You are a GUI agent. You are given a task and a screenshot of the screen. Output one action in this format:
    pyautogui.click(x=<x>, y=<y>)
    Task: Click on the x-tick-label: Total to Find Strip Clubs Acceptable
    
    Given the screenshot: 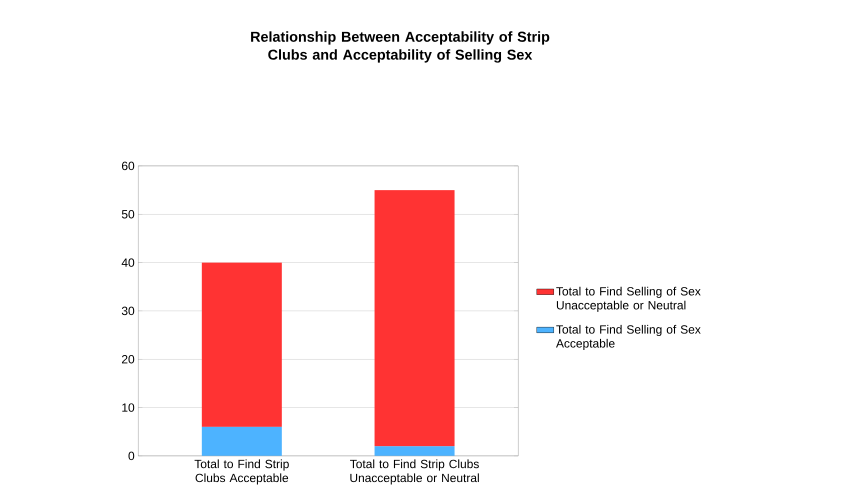 What is the action you would take?
    pyautogui.click(x=241, y=472)
    